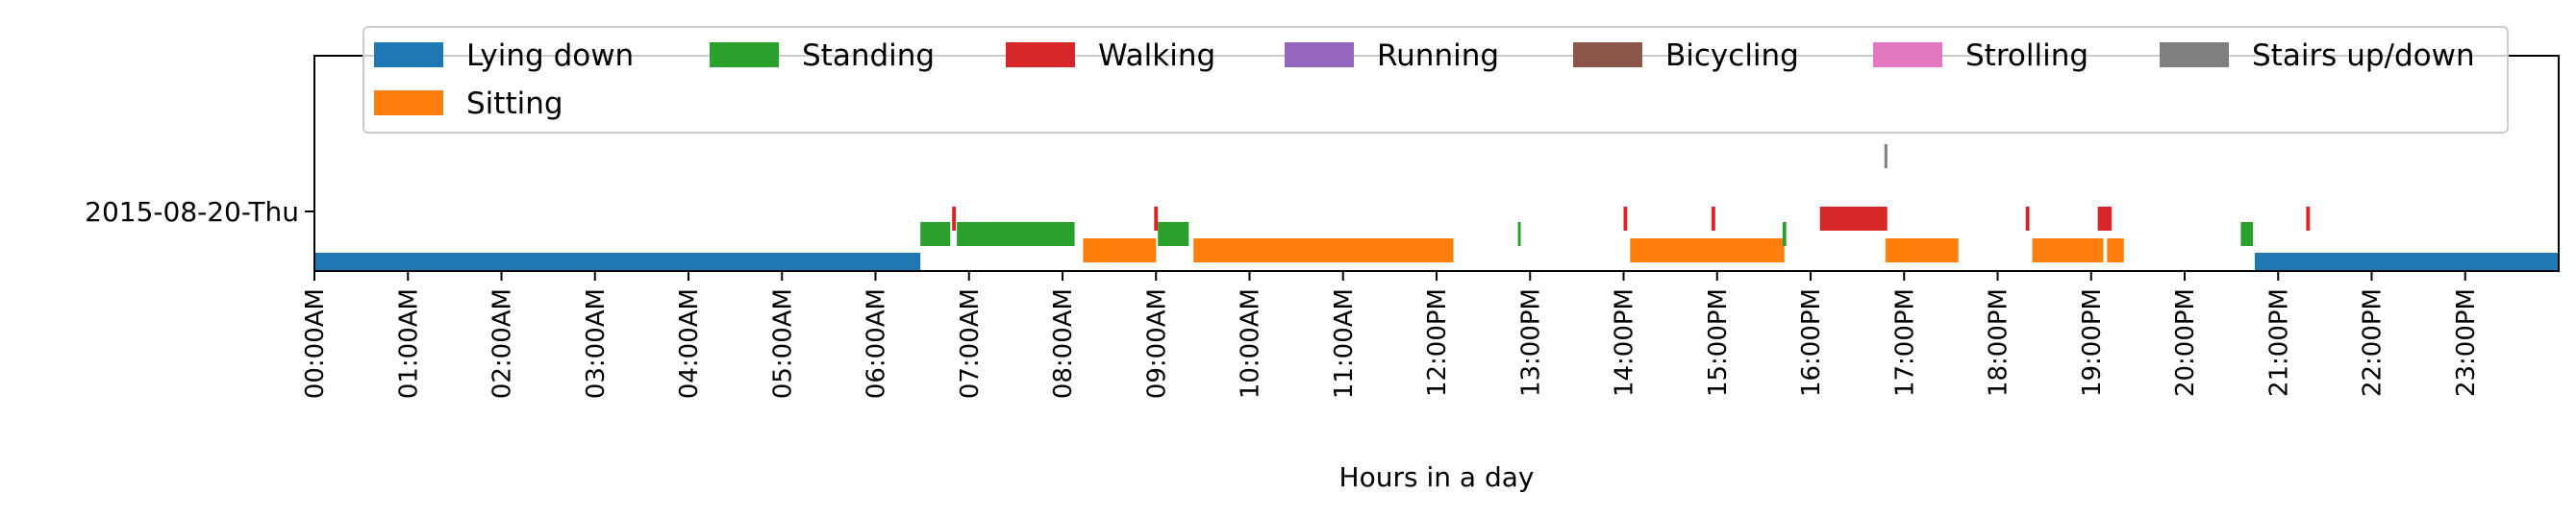 This screenshot has width=2576, height=519. Describe the element at coordinates (1319, 54) in the screenshot. I see `legend-swatch-running` at that location.